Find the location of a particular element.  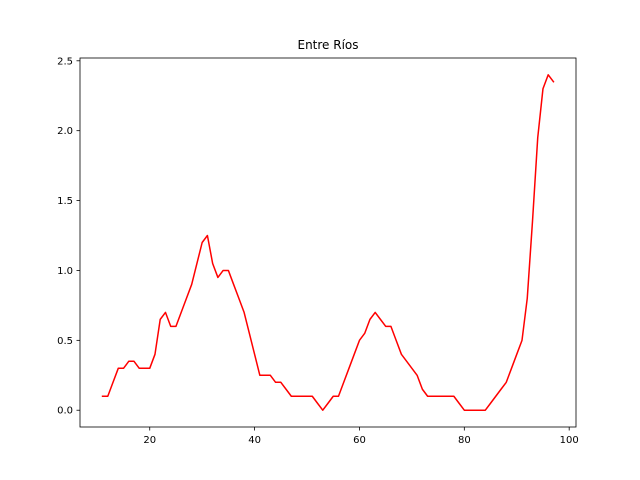

x-tick-label: 100 is located at coordinates (569, 440).